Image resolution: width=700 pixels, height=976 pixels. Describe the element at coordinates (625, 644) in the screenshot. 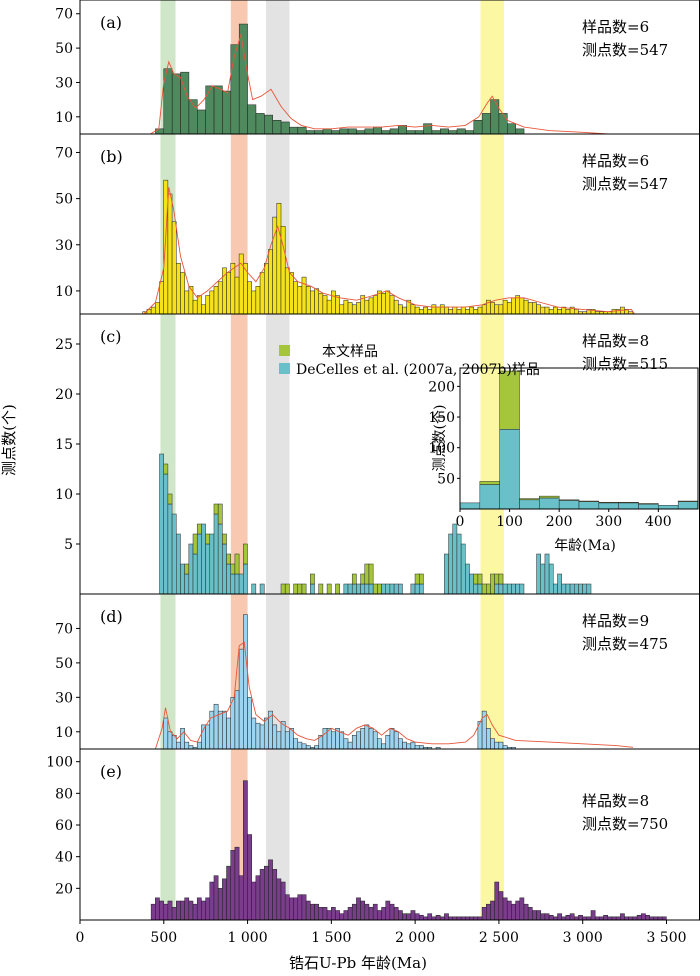

I see `sample-count-label: 测点数=475` at that location.